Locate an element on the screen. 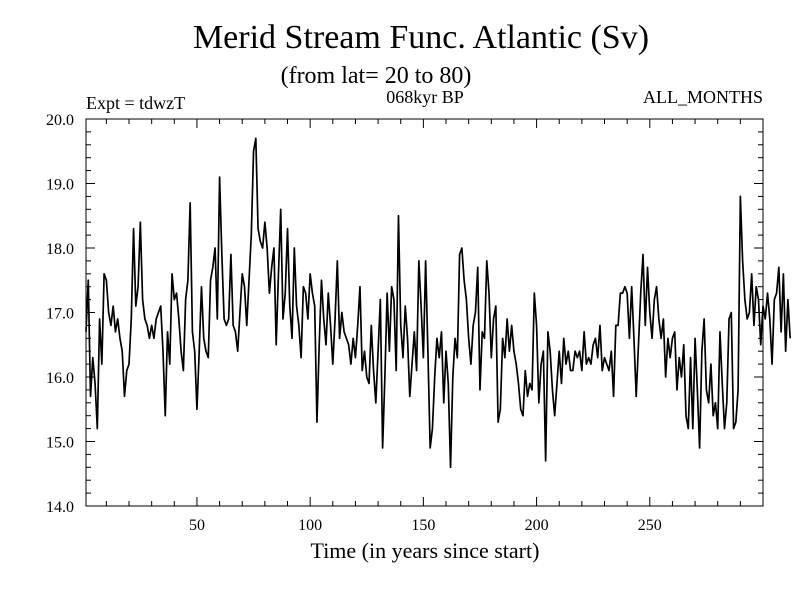  period-label: 068kyr BP is located at coordinates (425, 97).